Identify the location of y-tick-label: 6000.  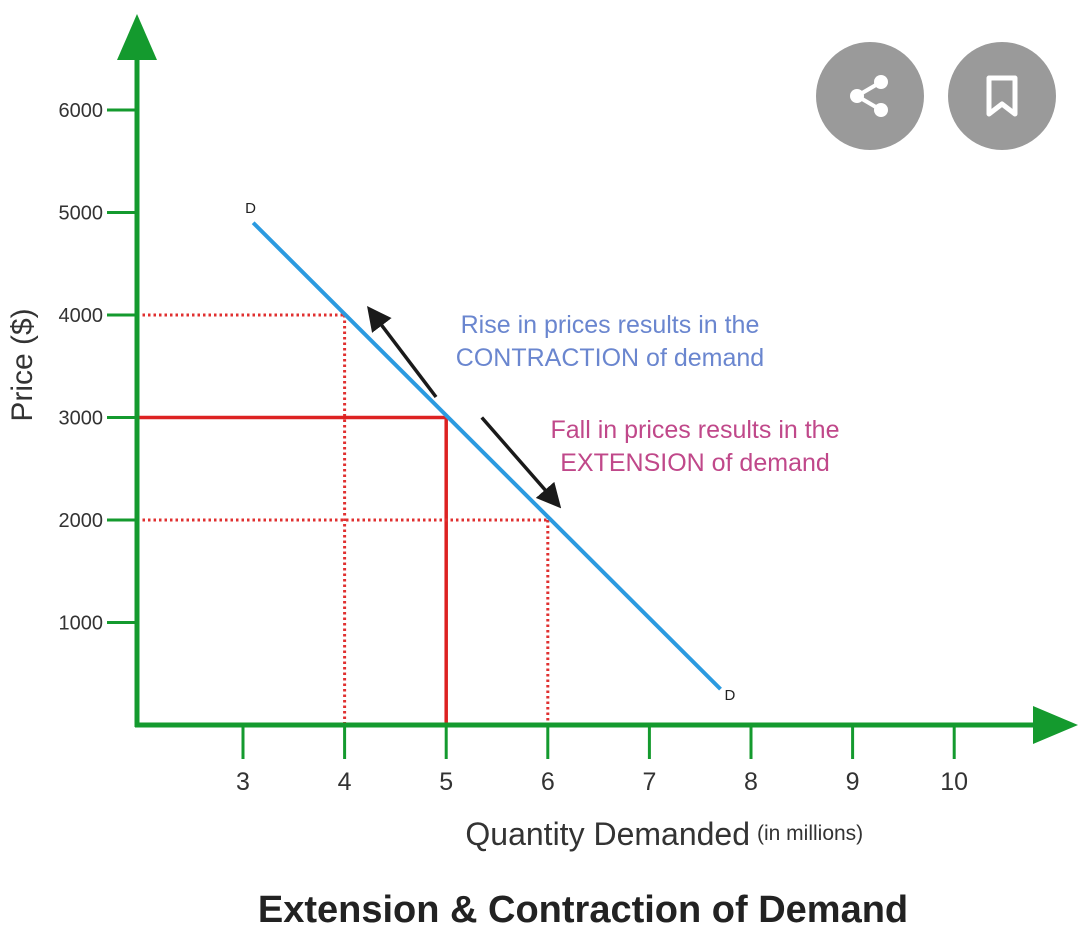
(81, 111).